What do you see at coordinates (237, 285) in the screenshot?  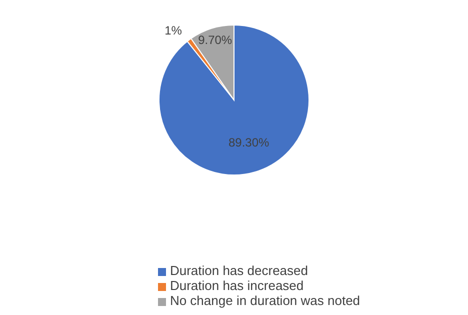 I see `legend-label: Duration has increased` at bounding box center [237, 285].